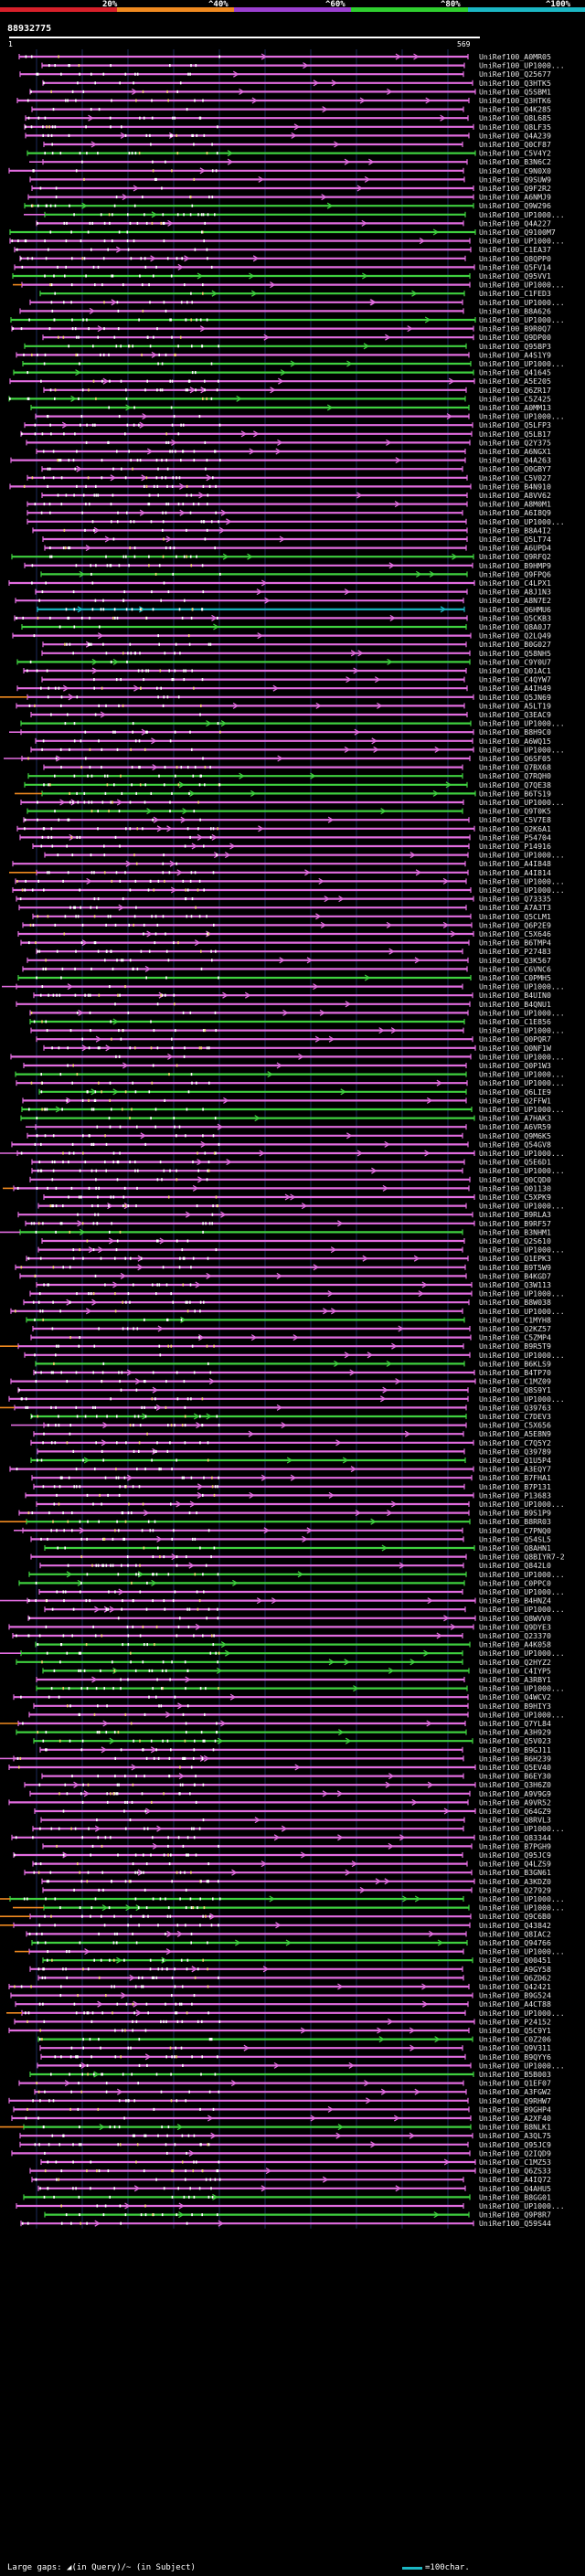  What do you see at coordinates (515, 1319) in the screenshot?
I see `hit-label: UniRef100_C1MYH8` at bounding box center [515, 1319].